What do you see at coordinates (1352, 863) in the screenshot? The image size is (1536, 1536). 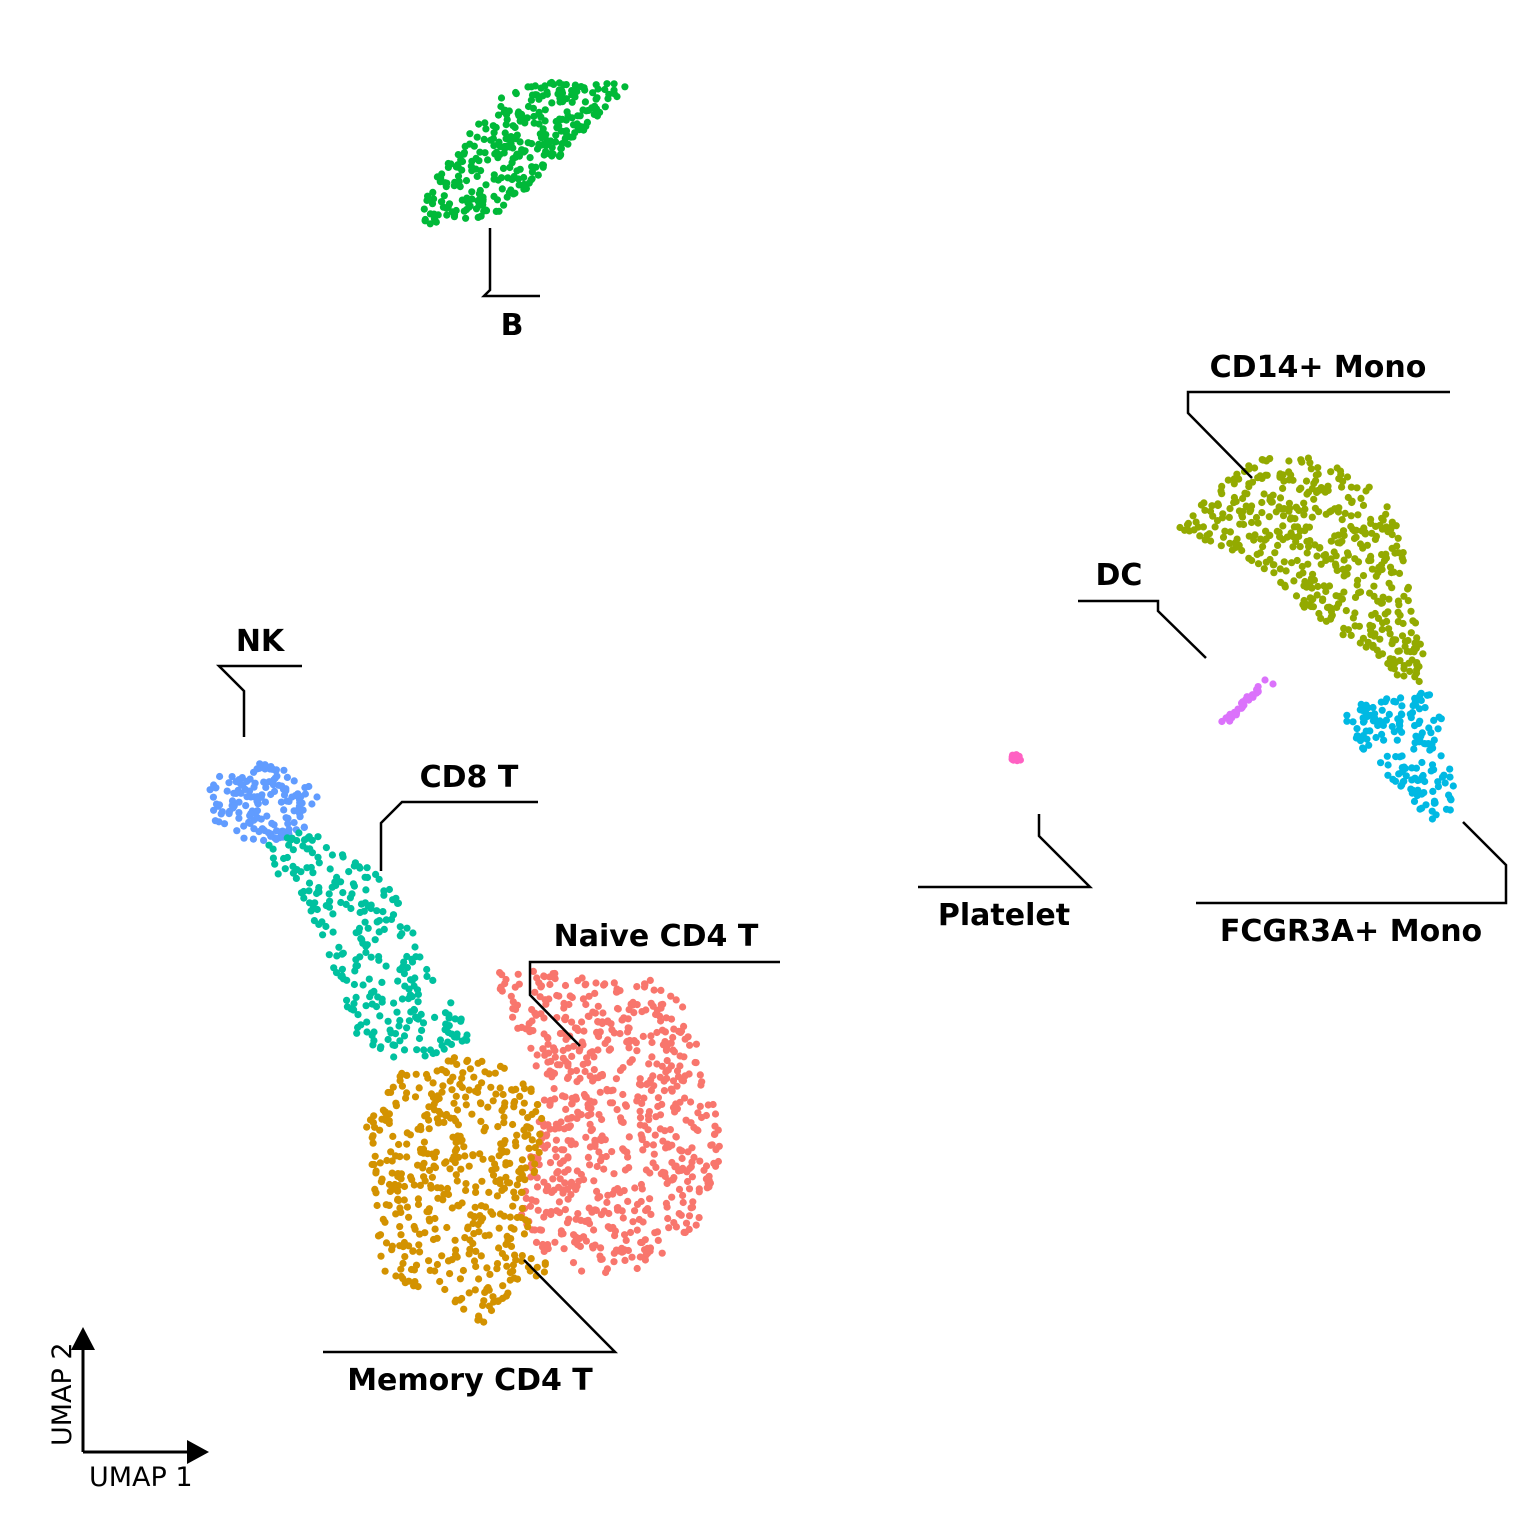 I see `leader-line-fcgr3a-mono` at bounding box center [1352, 863].